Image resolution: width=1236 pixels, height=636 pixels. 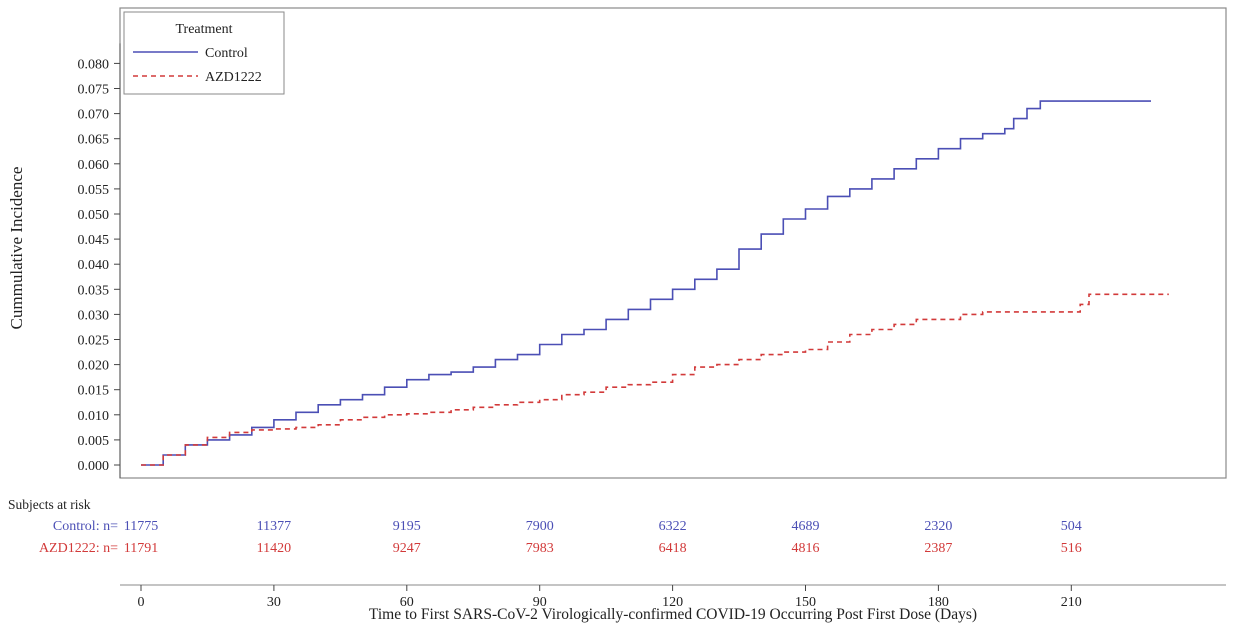 What do you see at coordinates (94, 366) in the screenshot?
I see `y-tick-label: 0.020` at bounding box center [94, 366].